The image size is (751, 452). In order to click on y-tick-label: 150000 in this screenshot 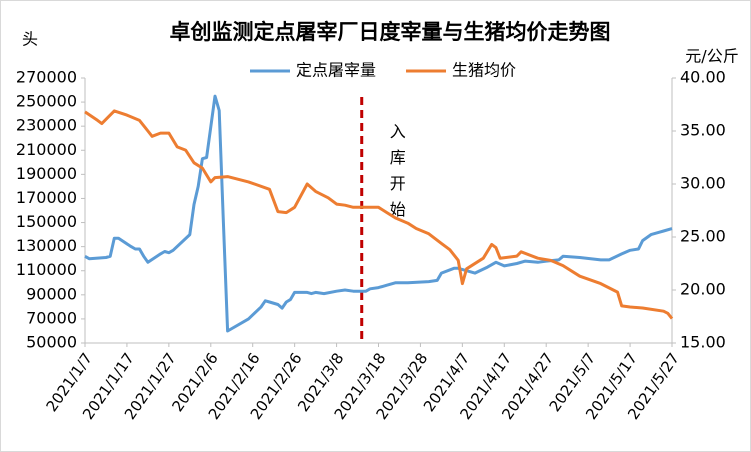, I will do `click(46, 221)`.